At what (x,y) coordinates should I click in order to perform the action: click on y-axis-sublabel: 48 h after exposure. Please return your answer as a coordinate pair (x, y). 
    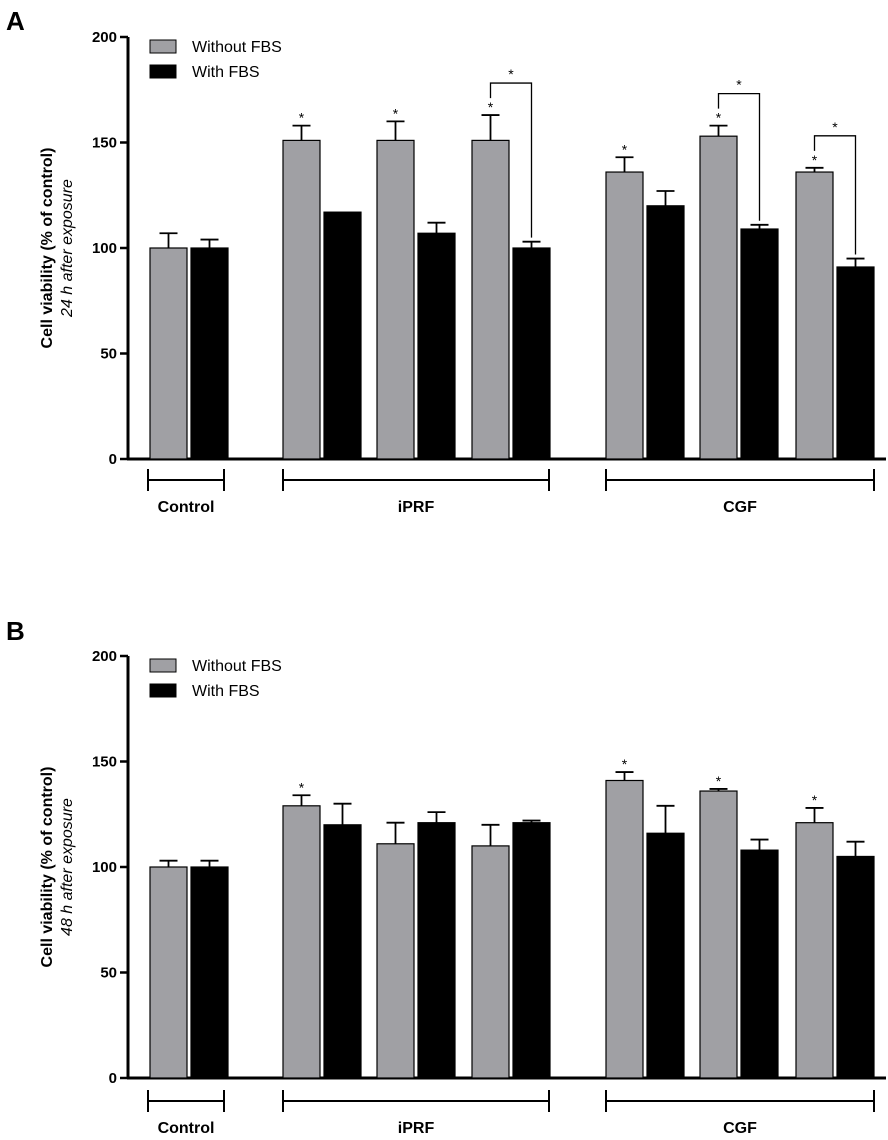
    Looking at the image, I should click on (67, 867).